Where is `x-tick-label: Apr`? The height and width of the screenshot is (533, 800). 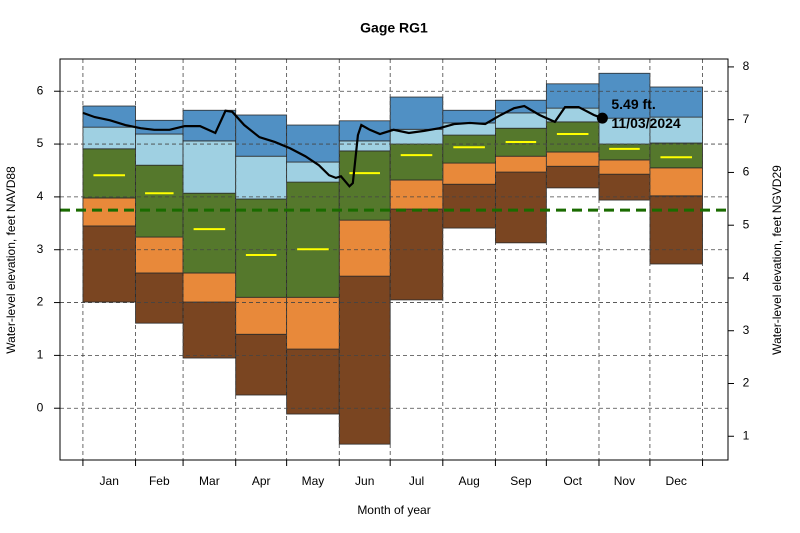
x-tick-label: Apr is located at coordinates (261, 481).